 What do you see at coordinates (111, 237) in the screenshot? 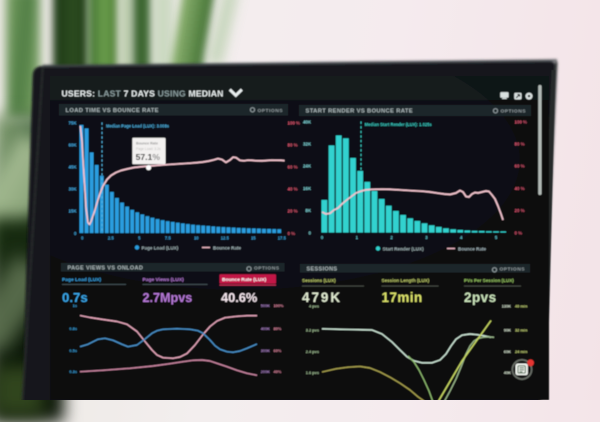
I see `svg-text: 2.5` at bounding box center [111, 237].